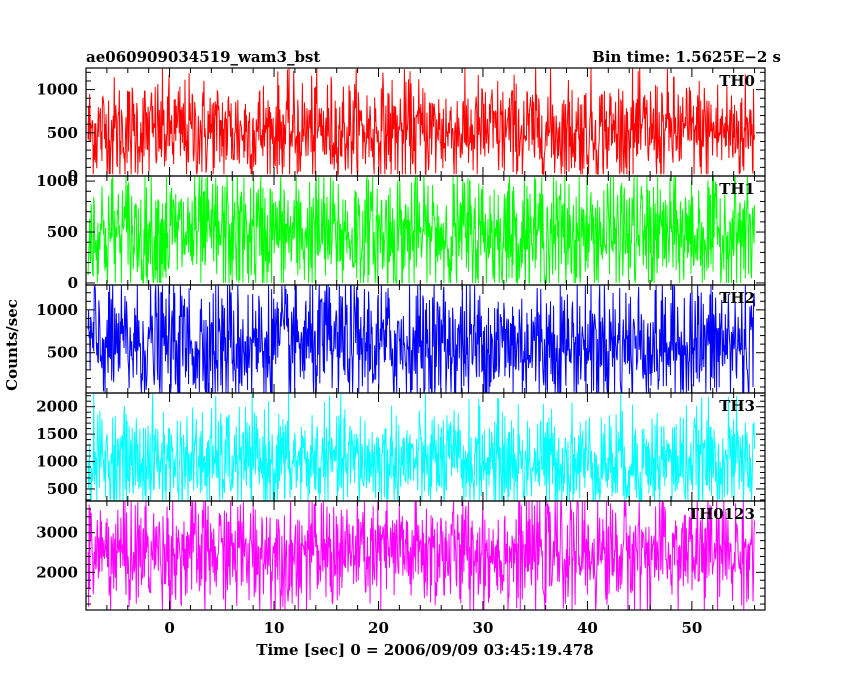  I want to click on panel-th3: 500 1000 1500 2000 TH3, so click(401, 447).